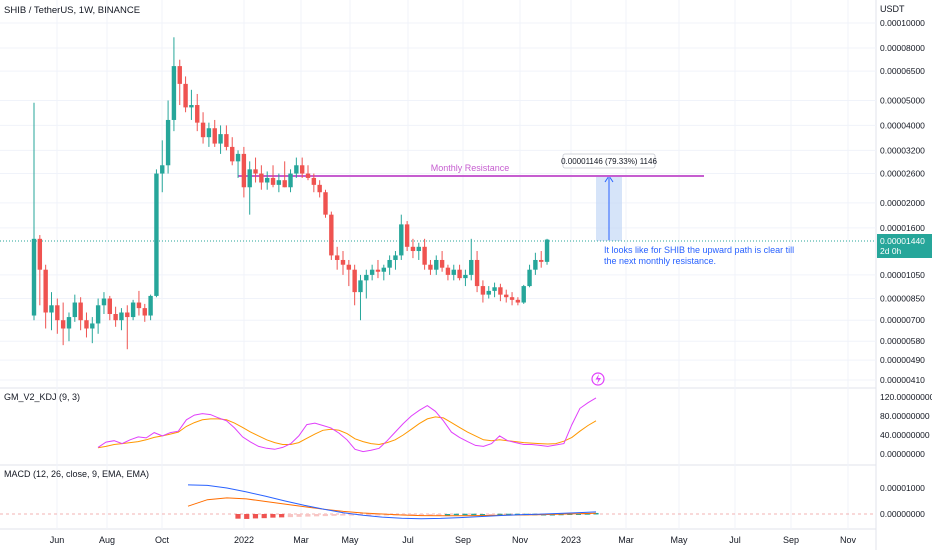 The image size is (932, 550). Describe the element at coordinates (902, 203) in the screenshot. I see `price-tick: 0.00002000` at that location.